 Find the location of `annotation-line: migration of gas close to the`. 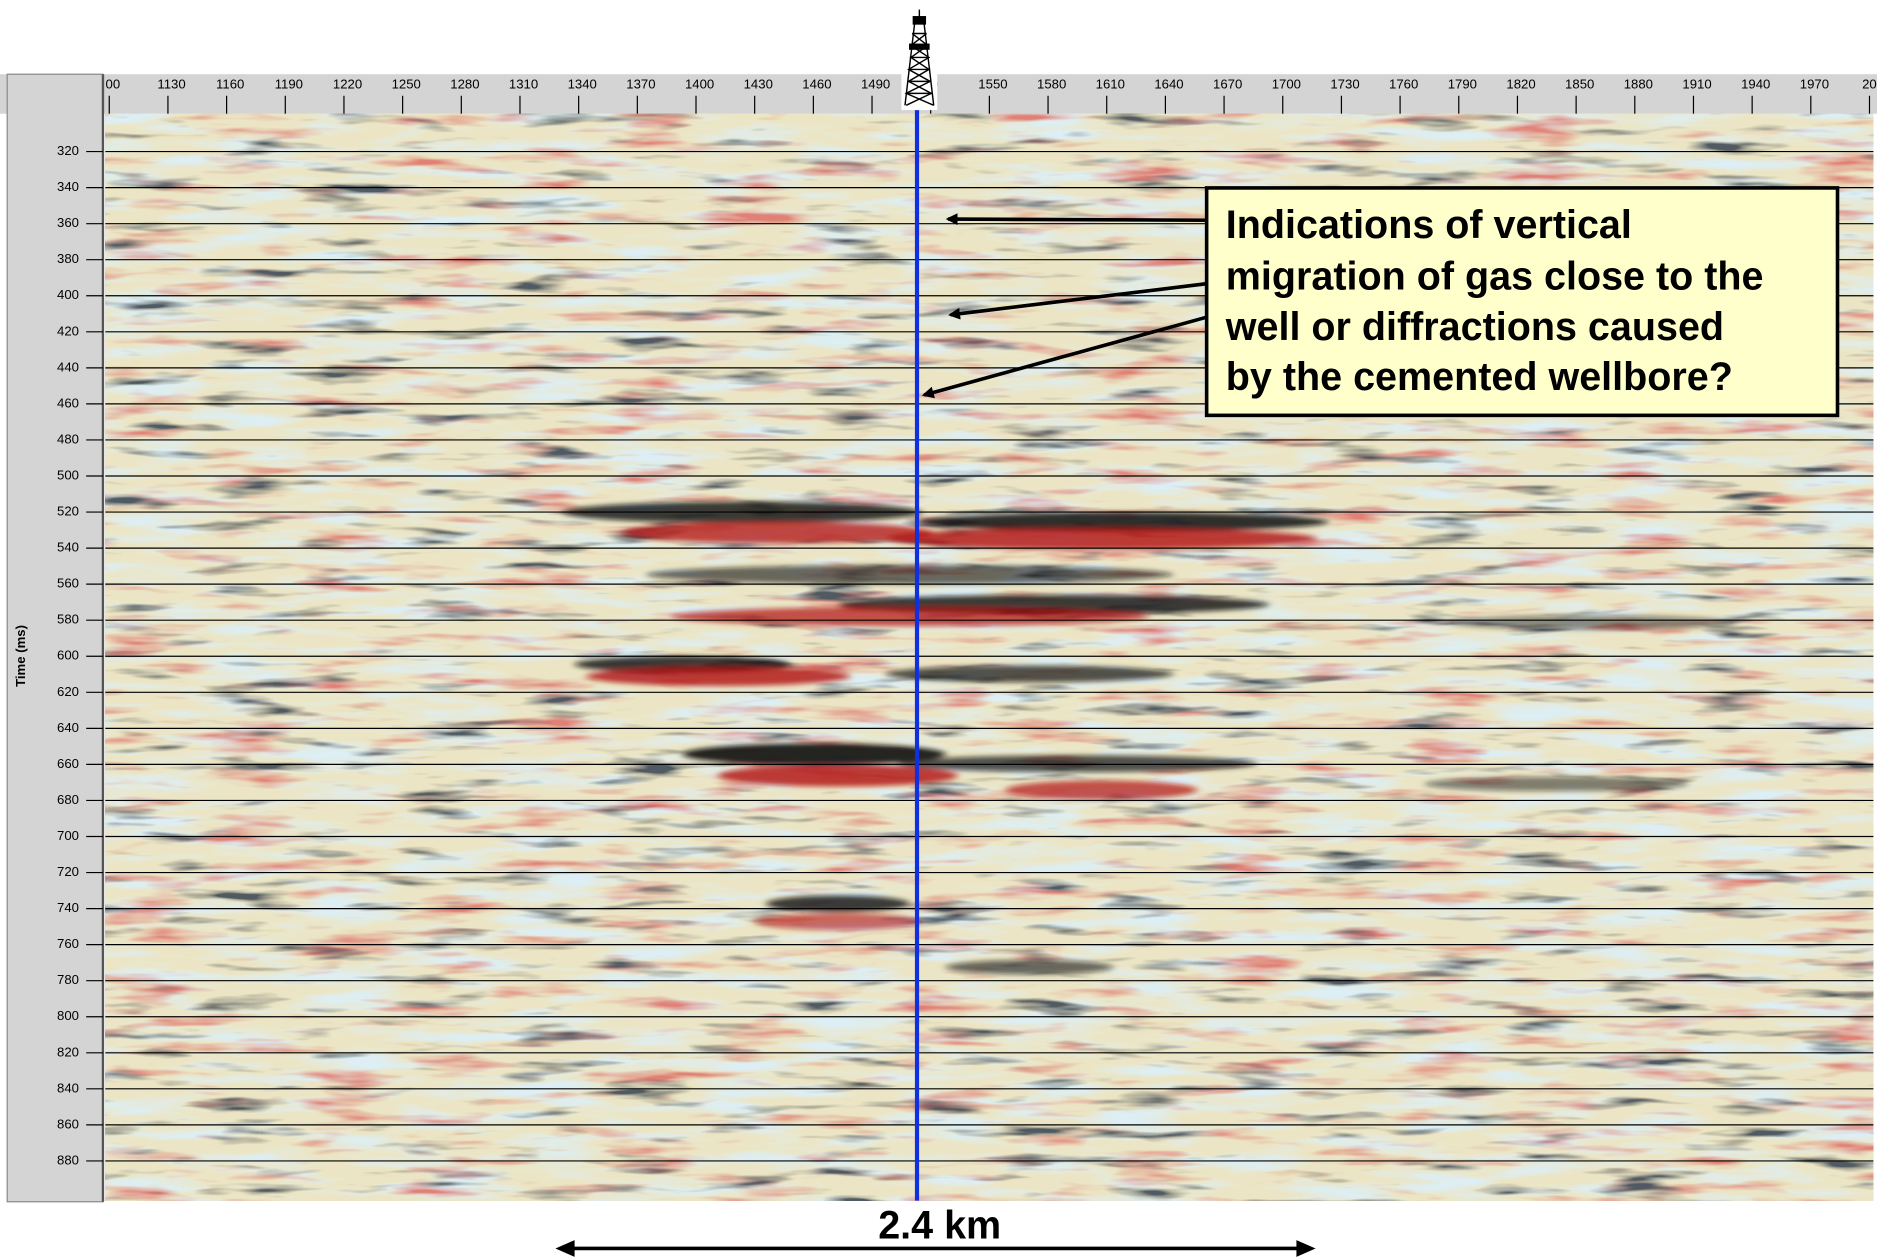

annotation-line: migration of gas close to the is located at coordinates (1495, 277).